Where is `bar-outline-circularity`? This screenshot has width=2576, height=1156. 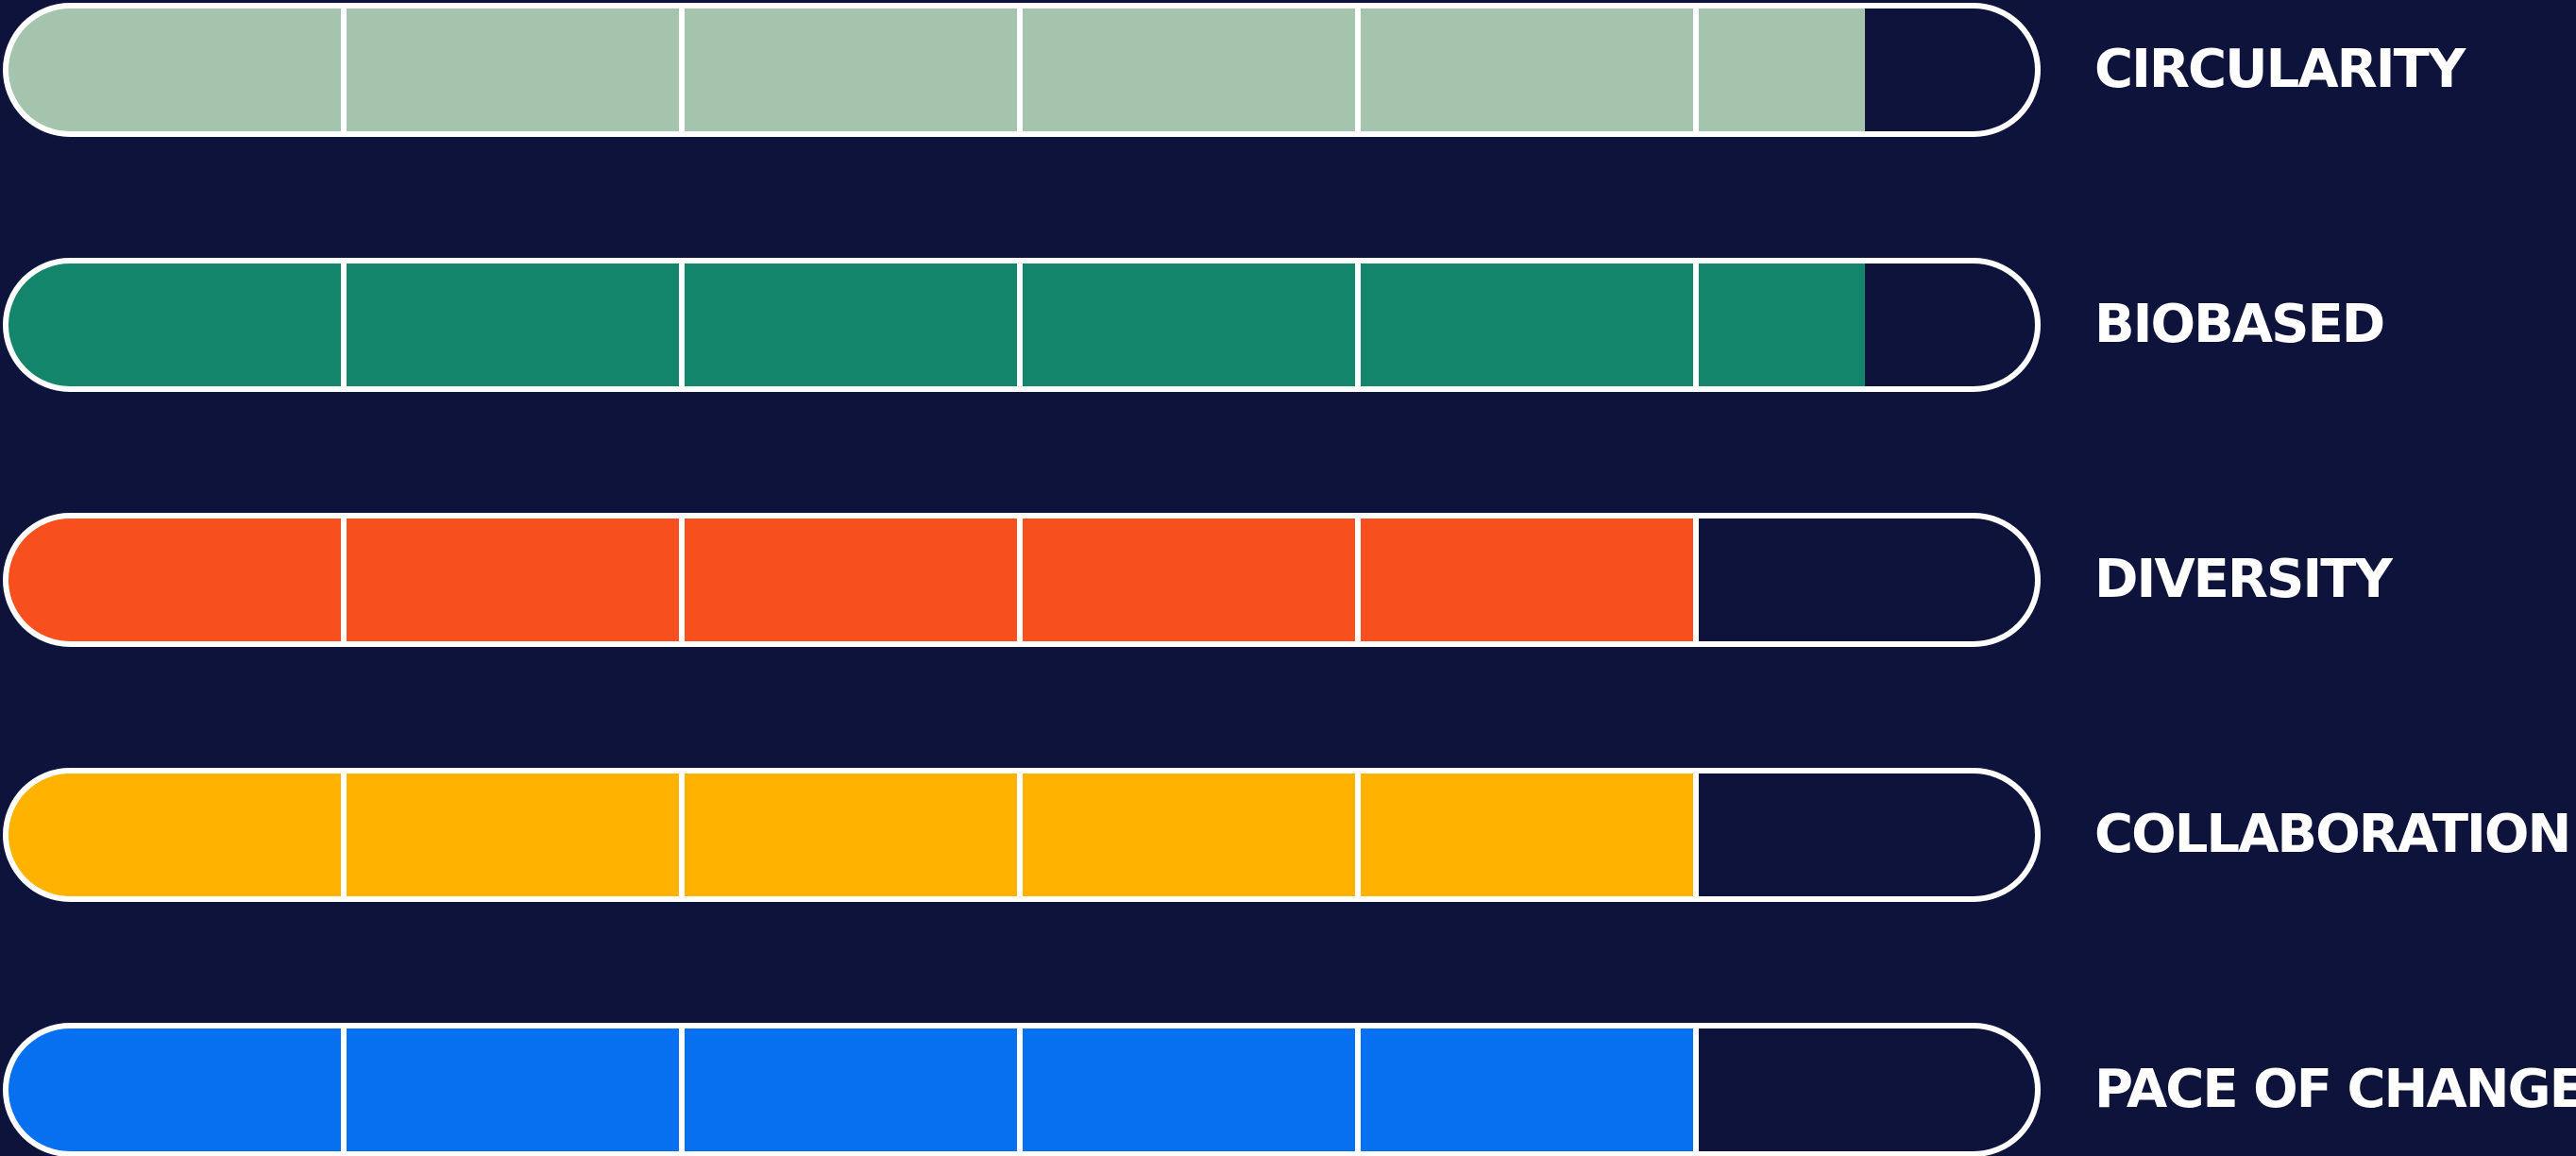
bar-outline-circularity is located at coordinates (1022, 70).